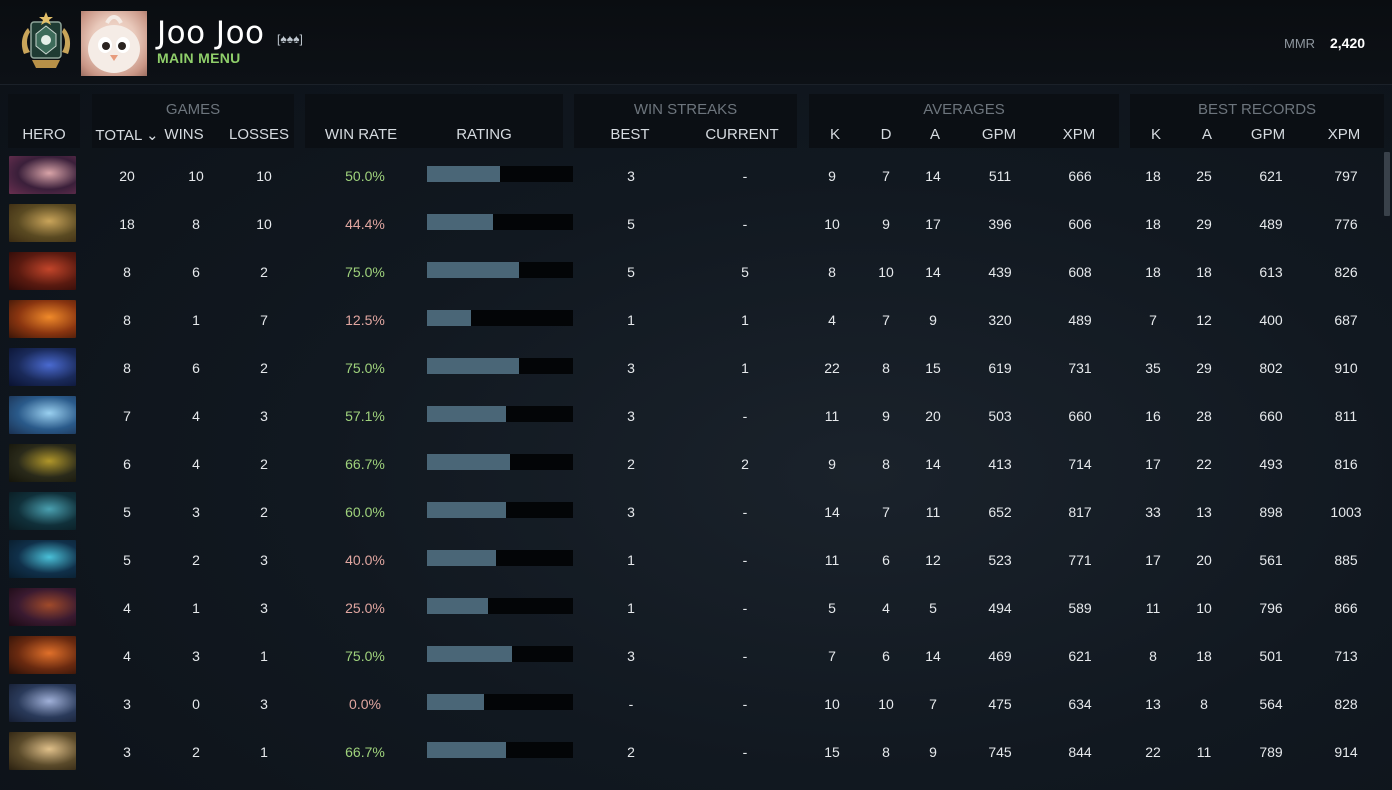  Describe the element at coordinates (484, 134) in the screenshot. I see `col-rating: RATING` at that location.